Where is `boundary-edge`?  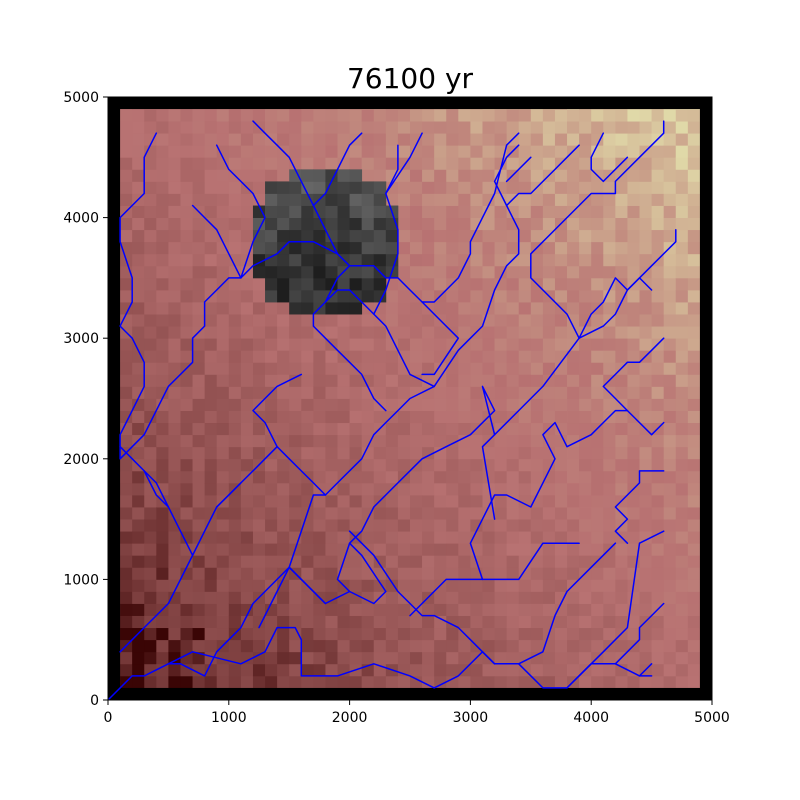 boundary-edge is located at coordinates (410, 103).